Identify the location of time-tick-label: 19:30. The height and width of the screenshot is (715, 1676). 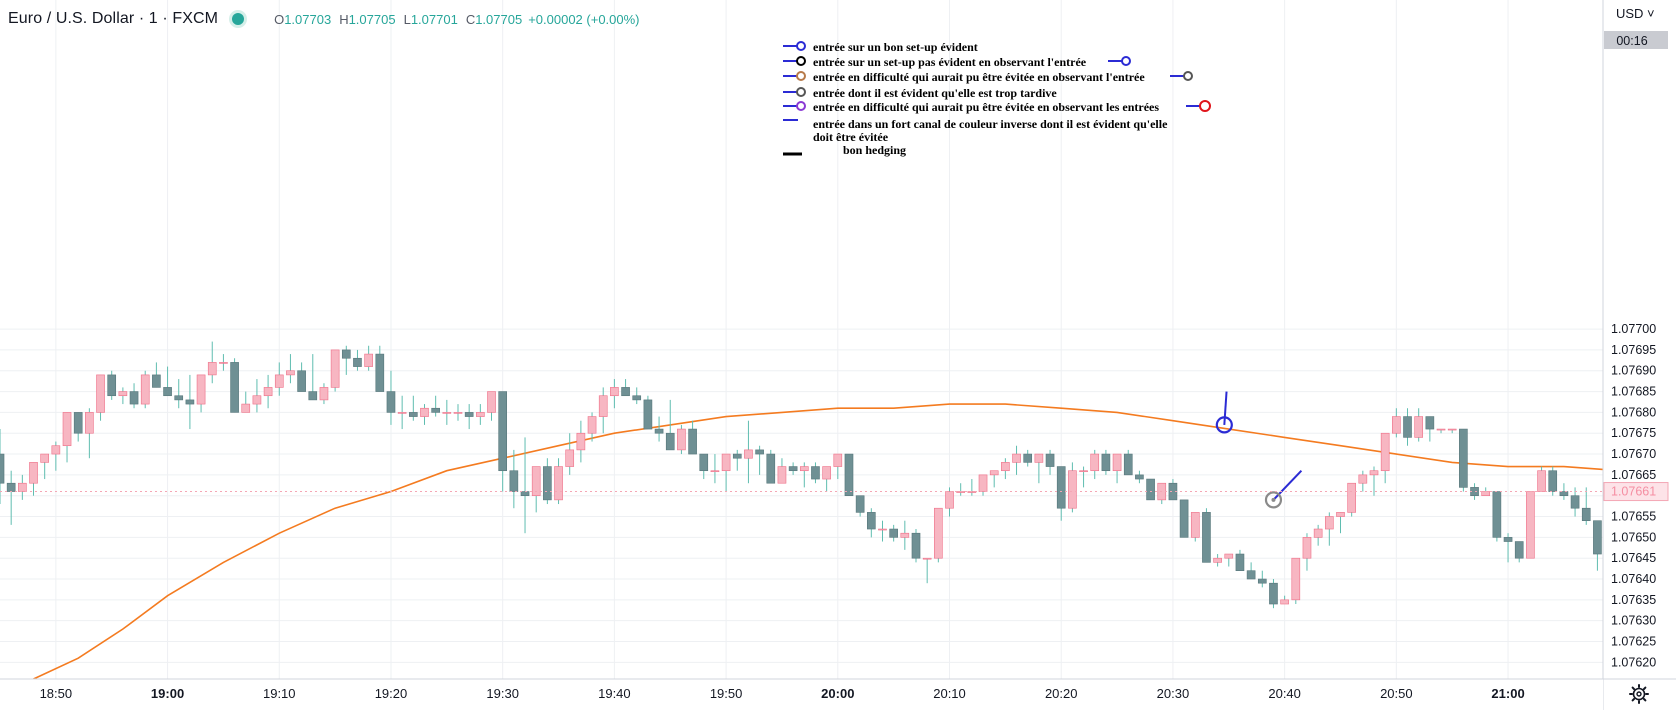
(502, 693).